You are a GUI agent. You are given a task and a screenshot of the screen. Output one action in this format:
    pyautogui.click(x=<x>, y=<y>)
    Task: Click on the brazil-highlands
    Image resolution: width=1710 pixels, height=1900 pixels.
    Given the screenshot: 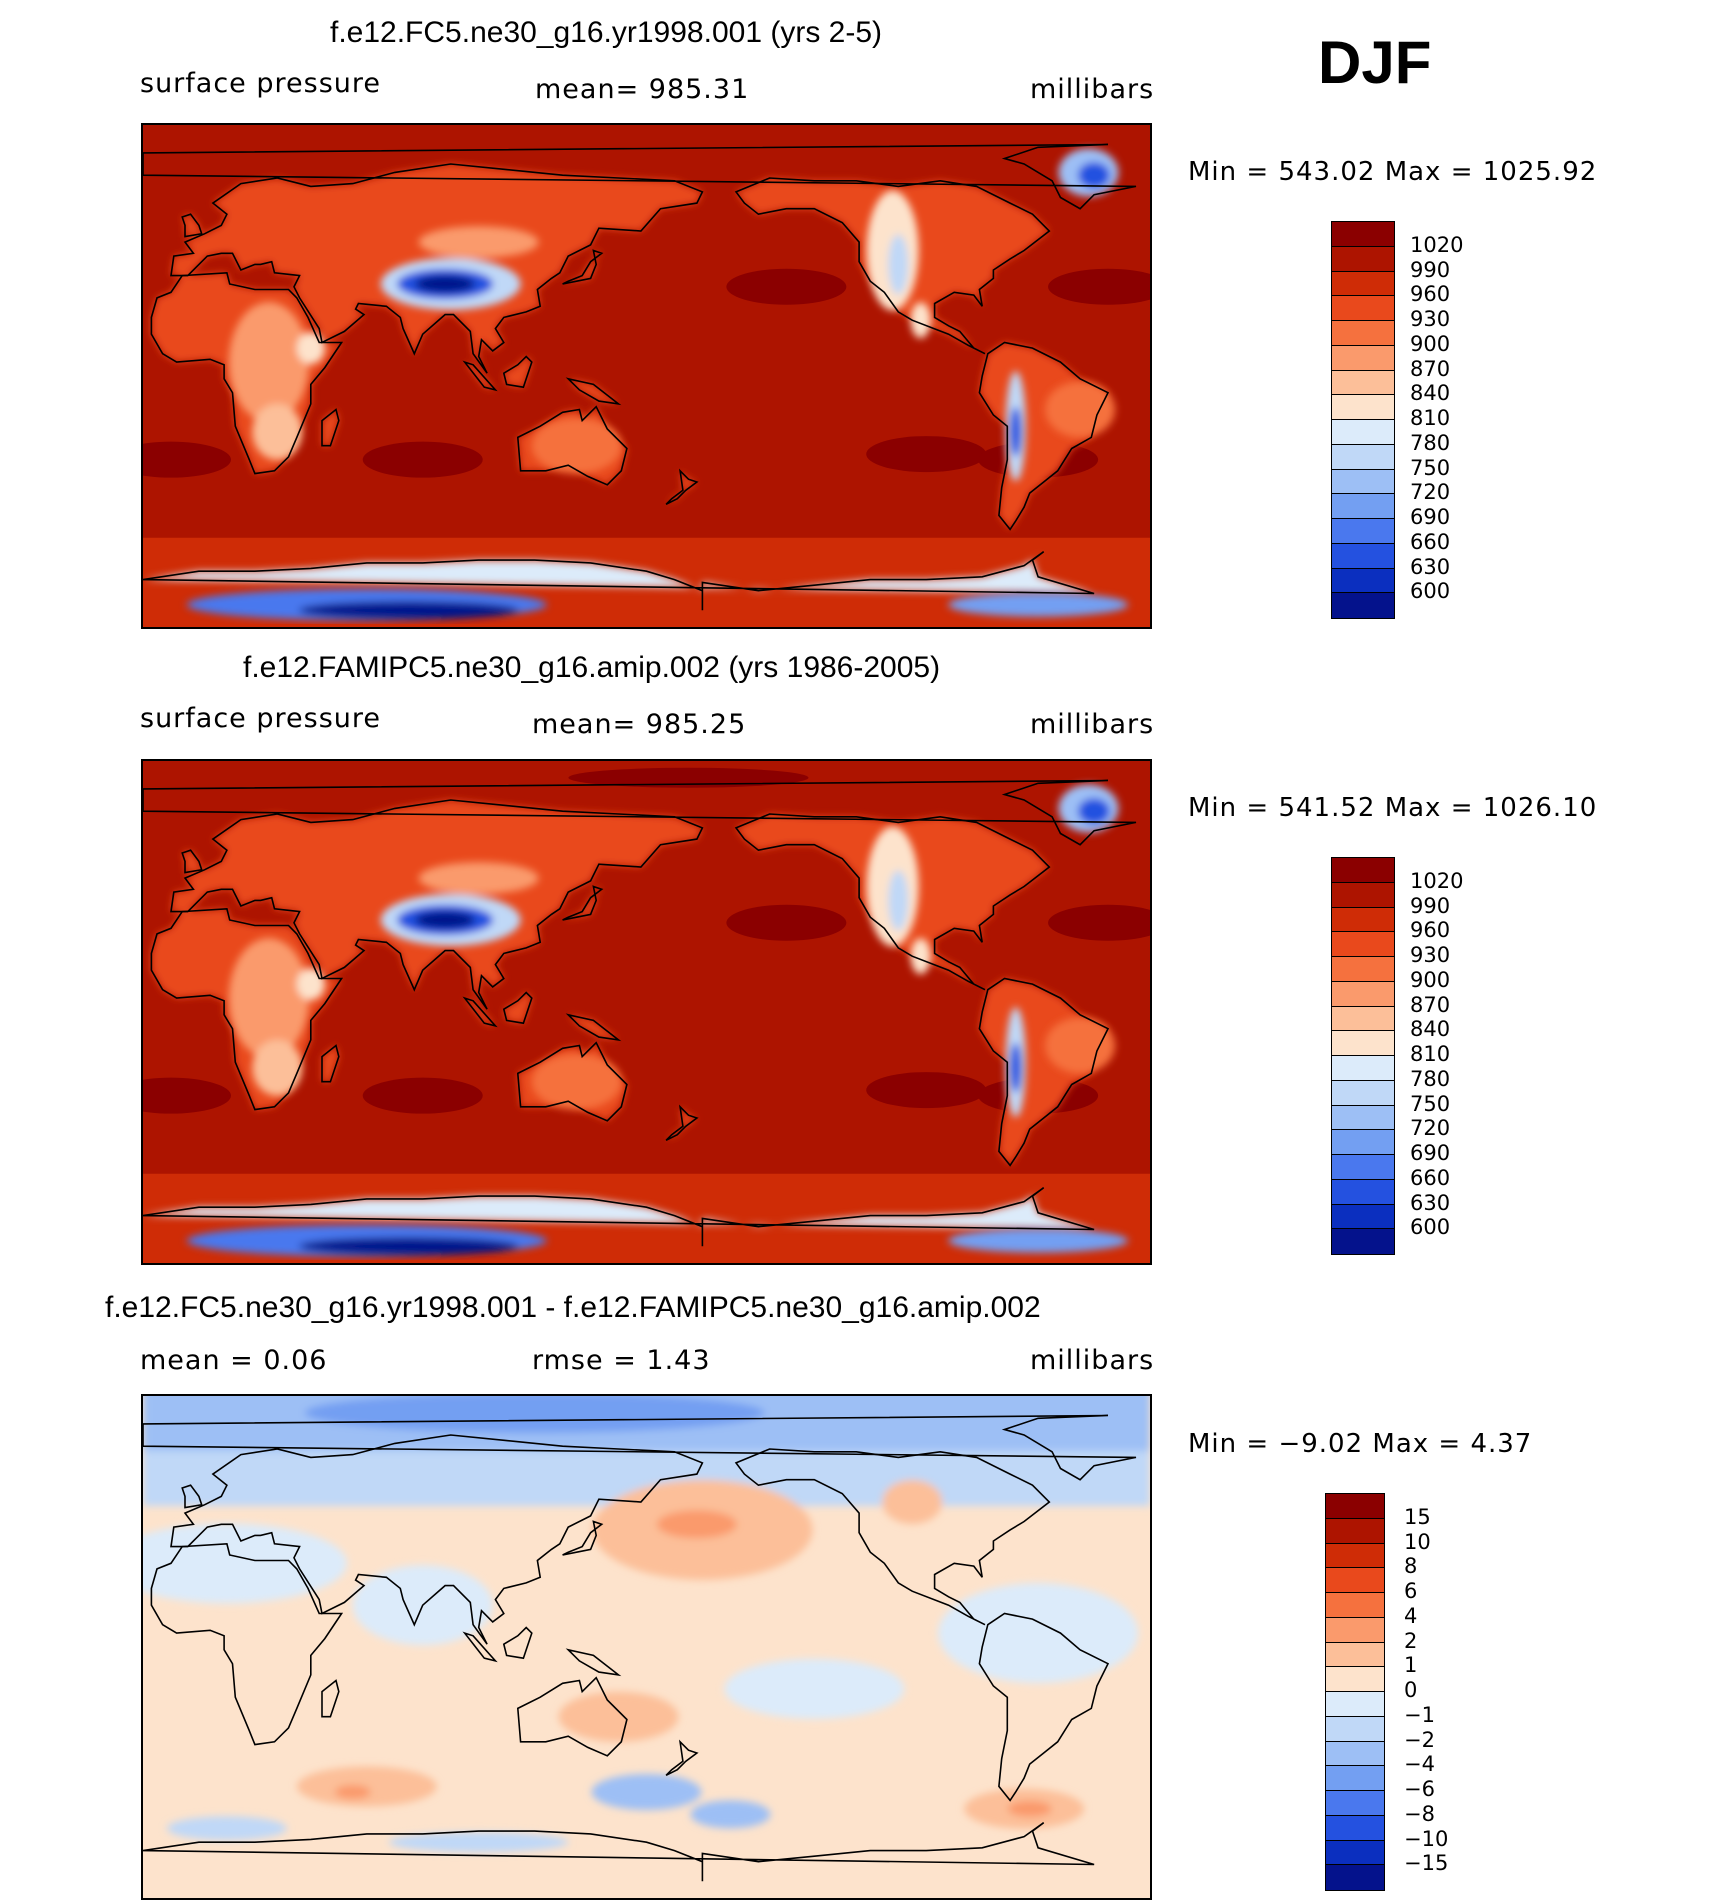 What is the action you would take?
    pyautogui.click(x=1080, y=409)
    